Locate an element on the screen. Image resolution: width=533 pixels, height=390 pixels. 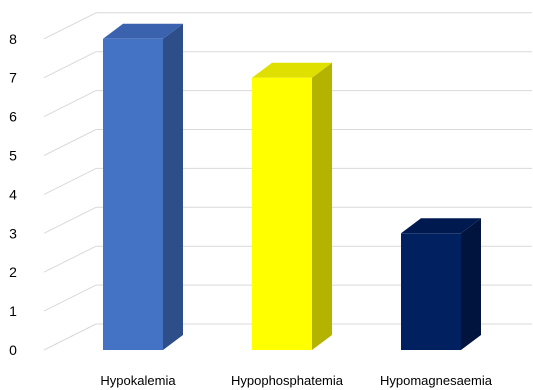
y-axis-ticks: 0 1 2 3 4 5 6 7 8 is located at coordinates (13, 194).